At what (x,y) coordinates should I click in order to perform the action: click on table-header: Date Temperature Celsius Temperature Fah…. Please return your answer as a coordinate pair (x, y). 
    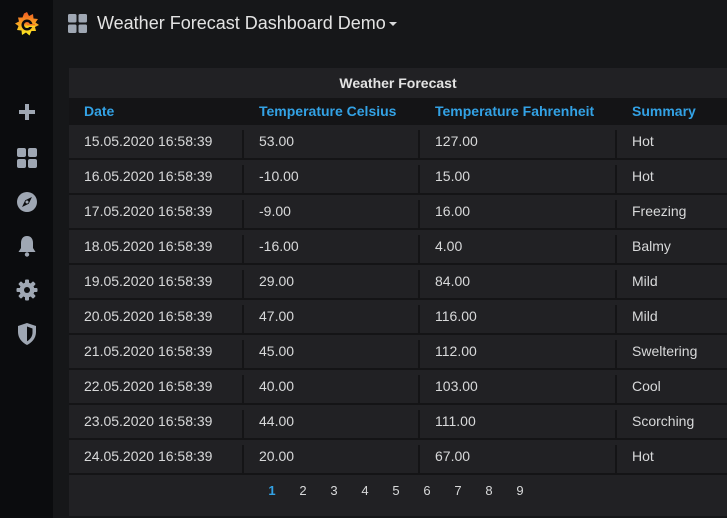
    Looking at the image, I should click on (398, 111).